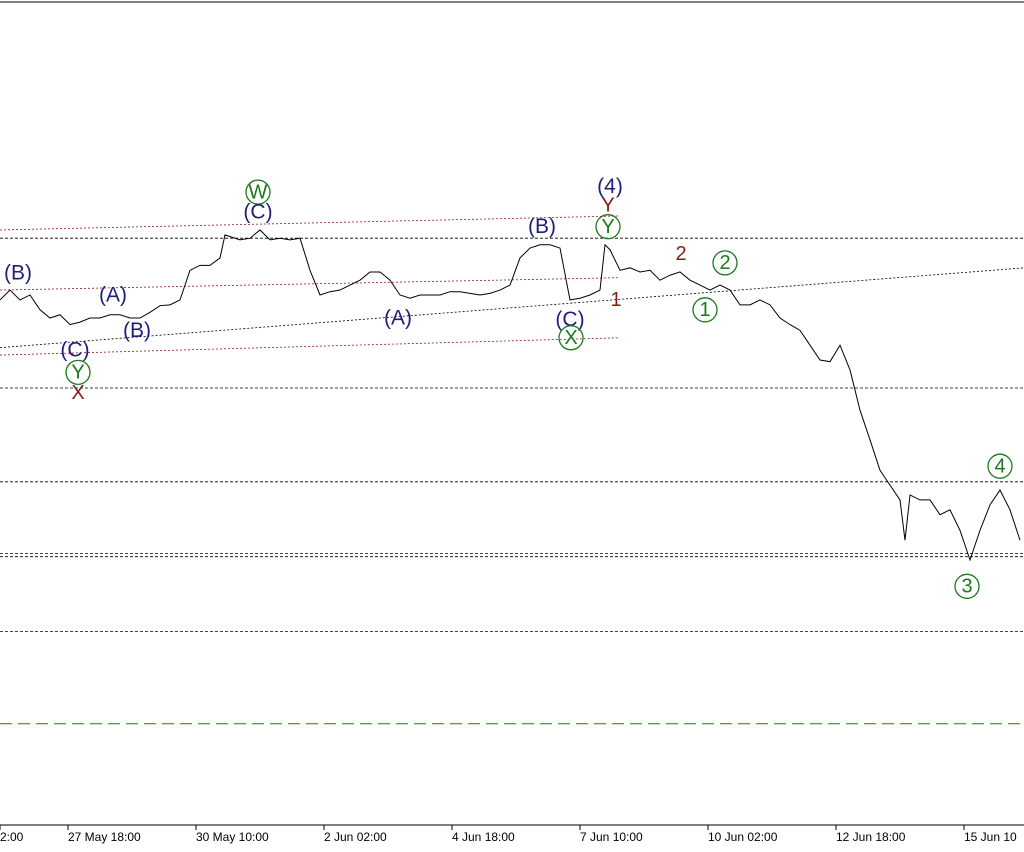 The height and width of the screenshot is (852, 1024). I want to click on x-tick-label: 30 May 10:00, so click(232, 837).